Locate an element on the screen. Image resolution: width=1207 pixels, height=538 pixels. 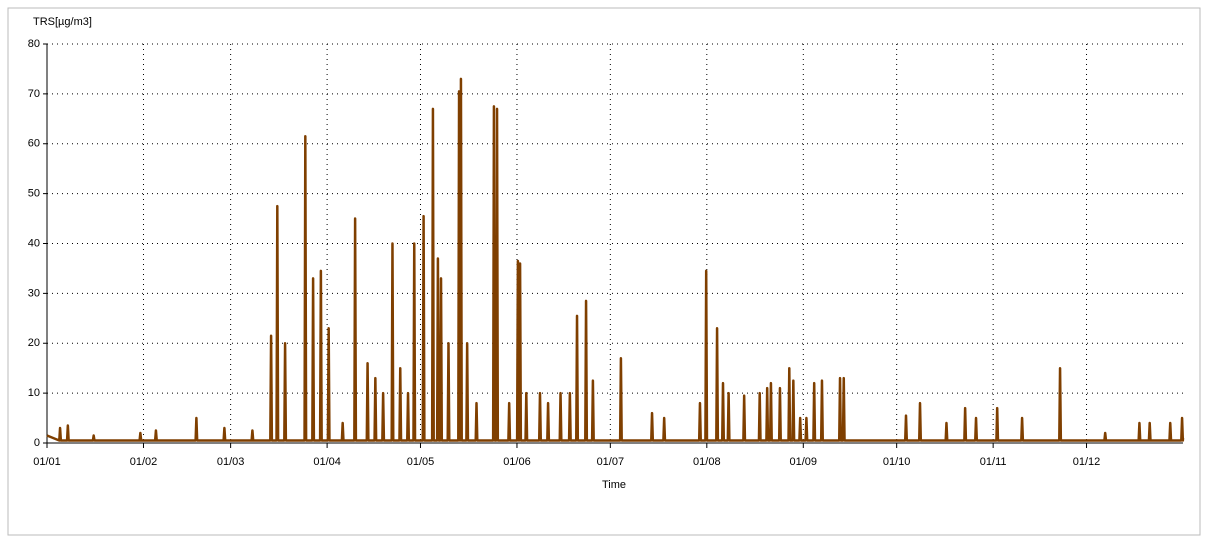
x-tick-label: 01/04 is located at coordinates (327, 462).